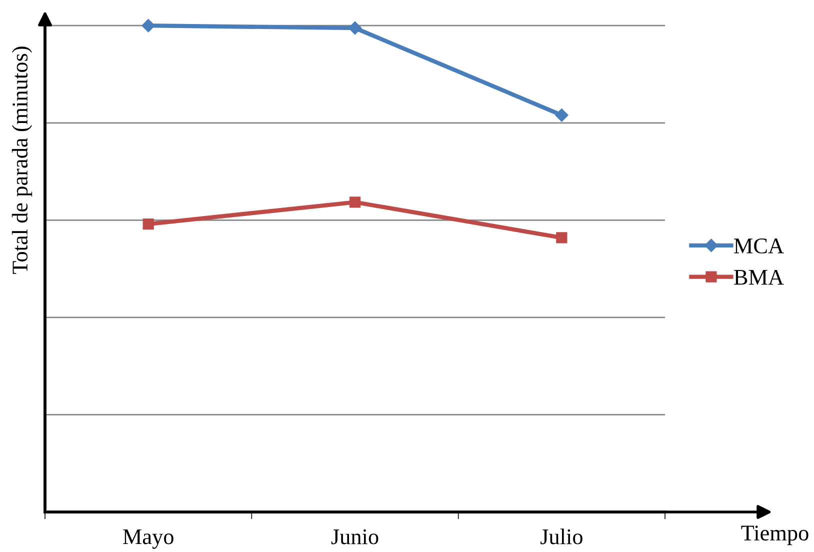 This screenshot has height=552, width=814. What do you see at coordinates (759, 246) in the screenshot?
I see `legend-label: MCA` at bounding box center [759, 246].